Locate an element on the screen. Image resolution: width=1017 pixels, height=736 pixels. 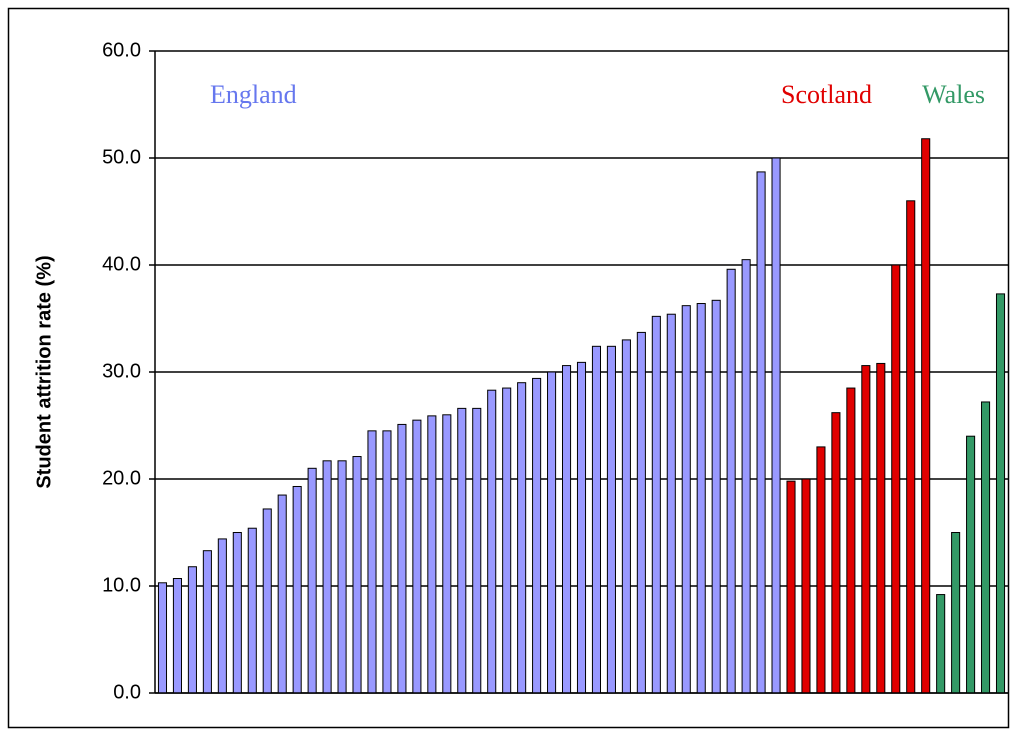
y-tick-label: 0.0 is located at coordinates (127, 692).